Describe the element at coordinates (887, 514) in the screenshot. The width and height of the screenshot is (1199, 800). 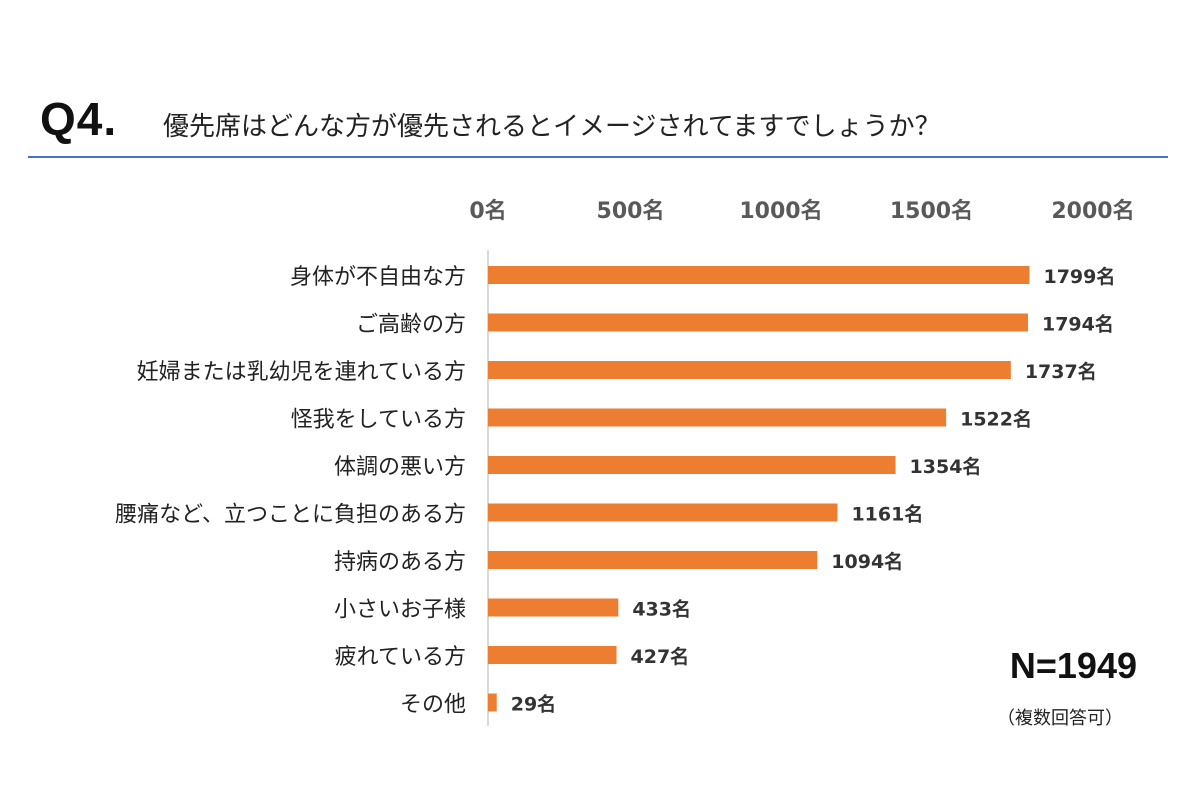
I see `data-label: 1161名` at that location.